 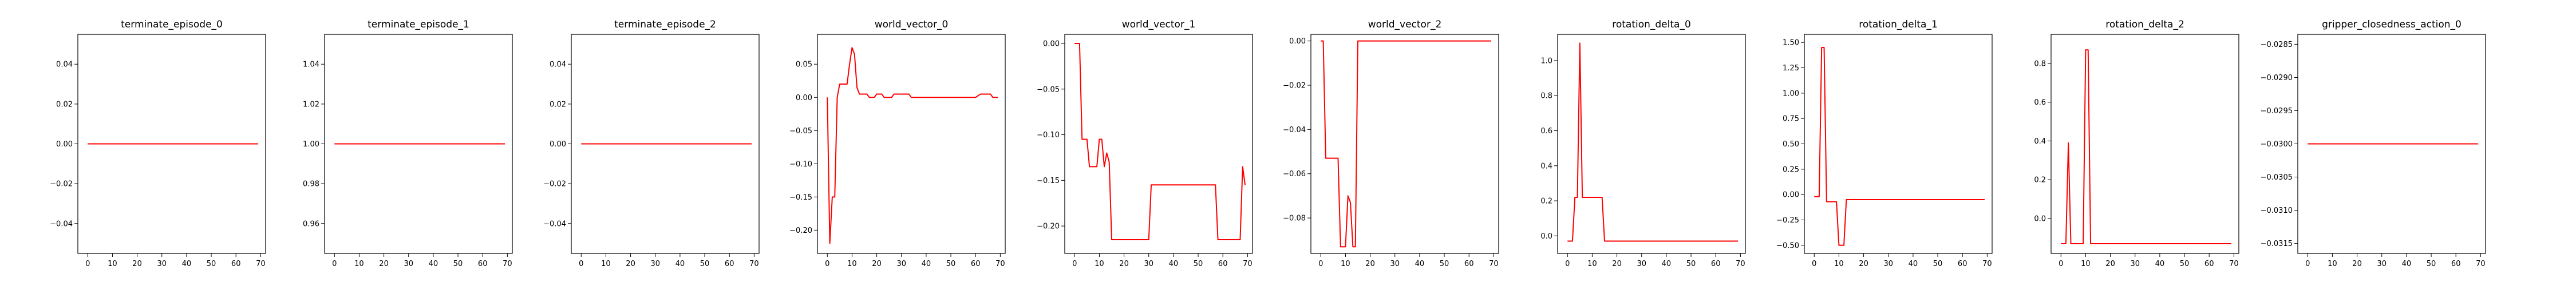 I want to click on y-tick-label: −0.0290, so click(x=2277, y=78).